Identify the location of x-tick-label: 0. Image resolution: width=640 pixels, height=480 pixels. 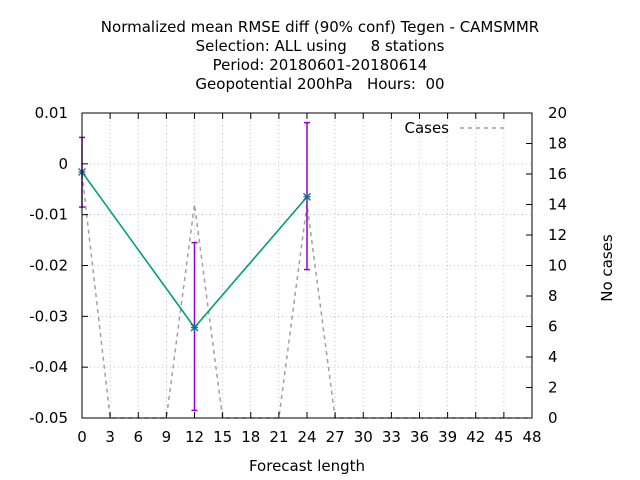
(82, 437).